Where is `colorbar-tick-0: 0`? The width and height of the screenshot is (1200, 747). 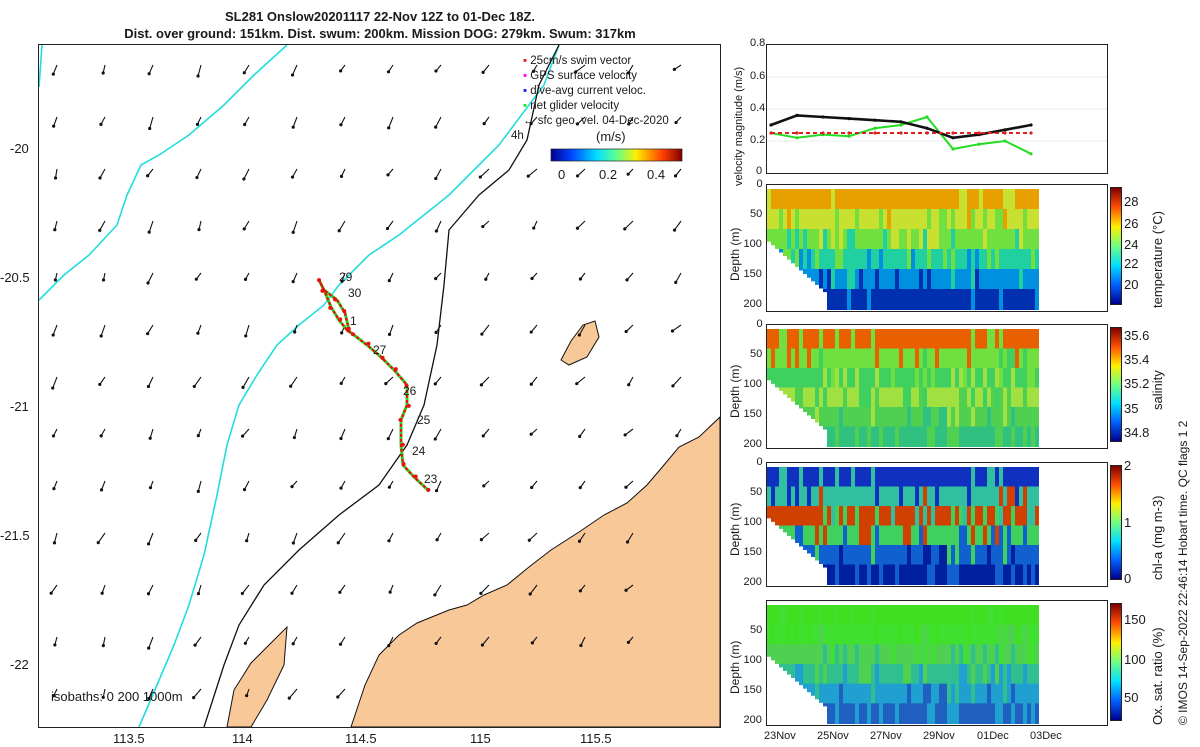 colorbar-tick-0: 0 is located at coordinates (562, 174).